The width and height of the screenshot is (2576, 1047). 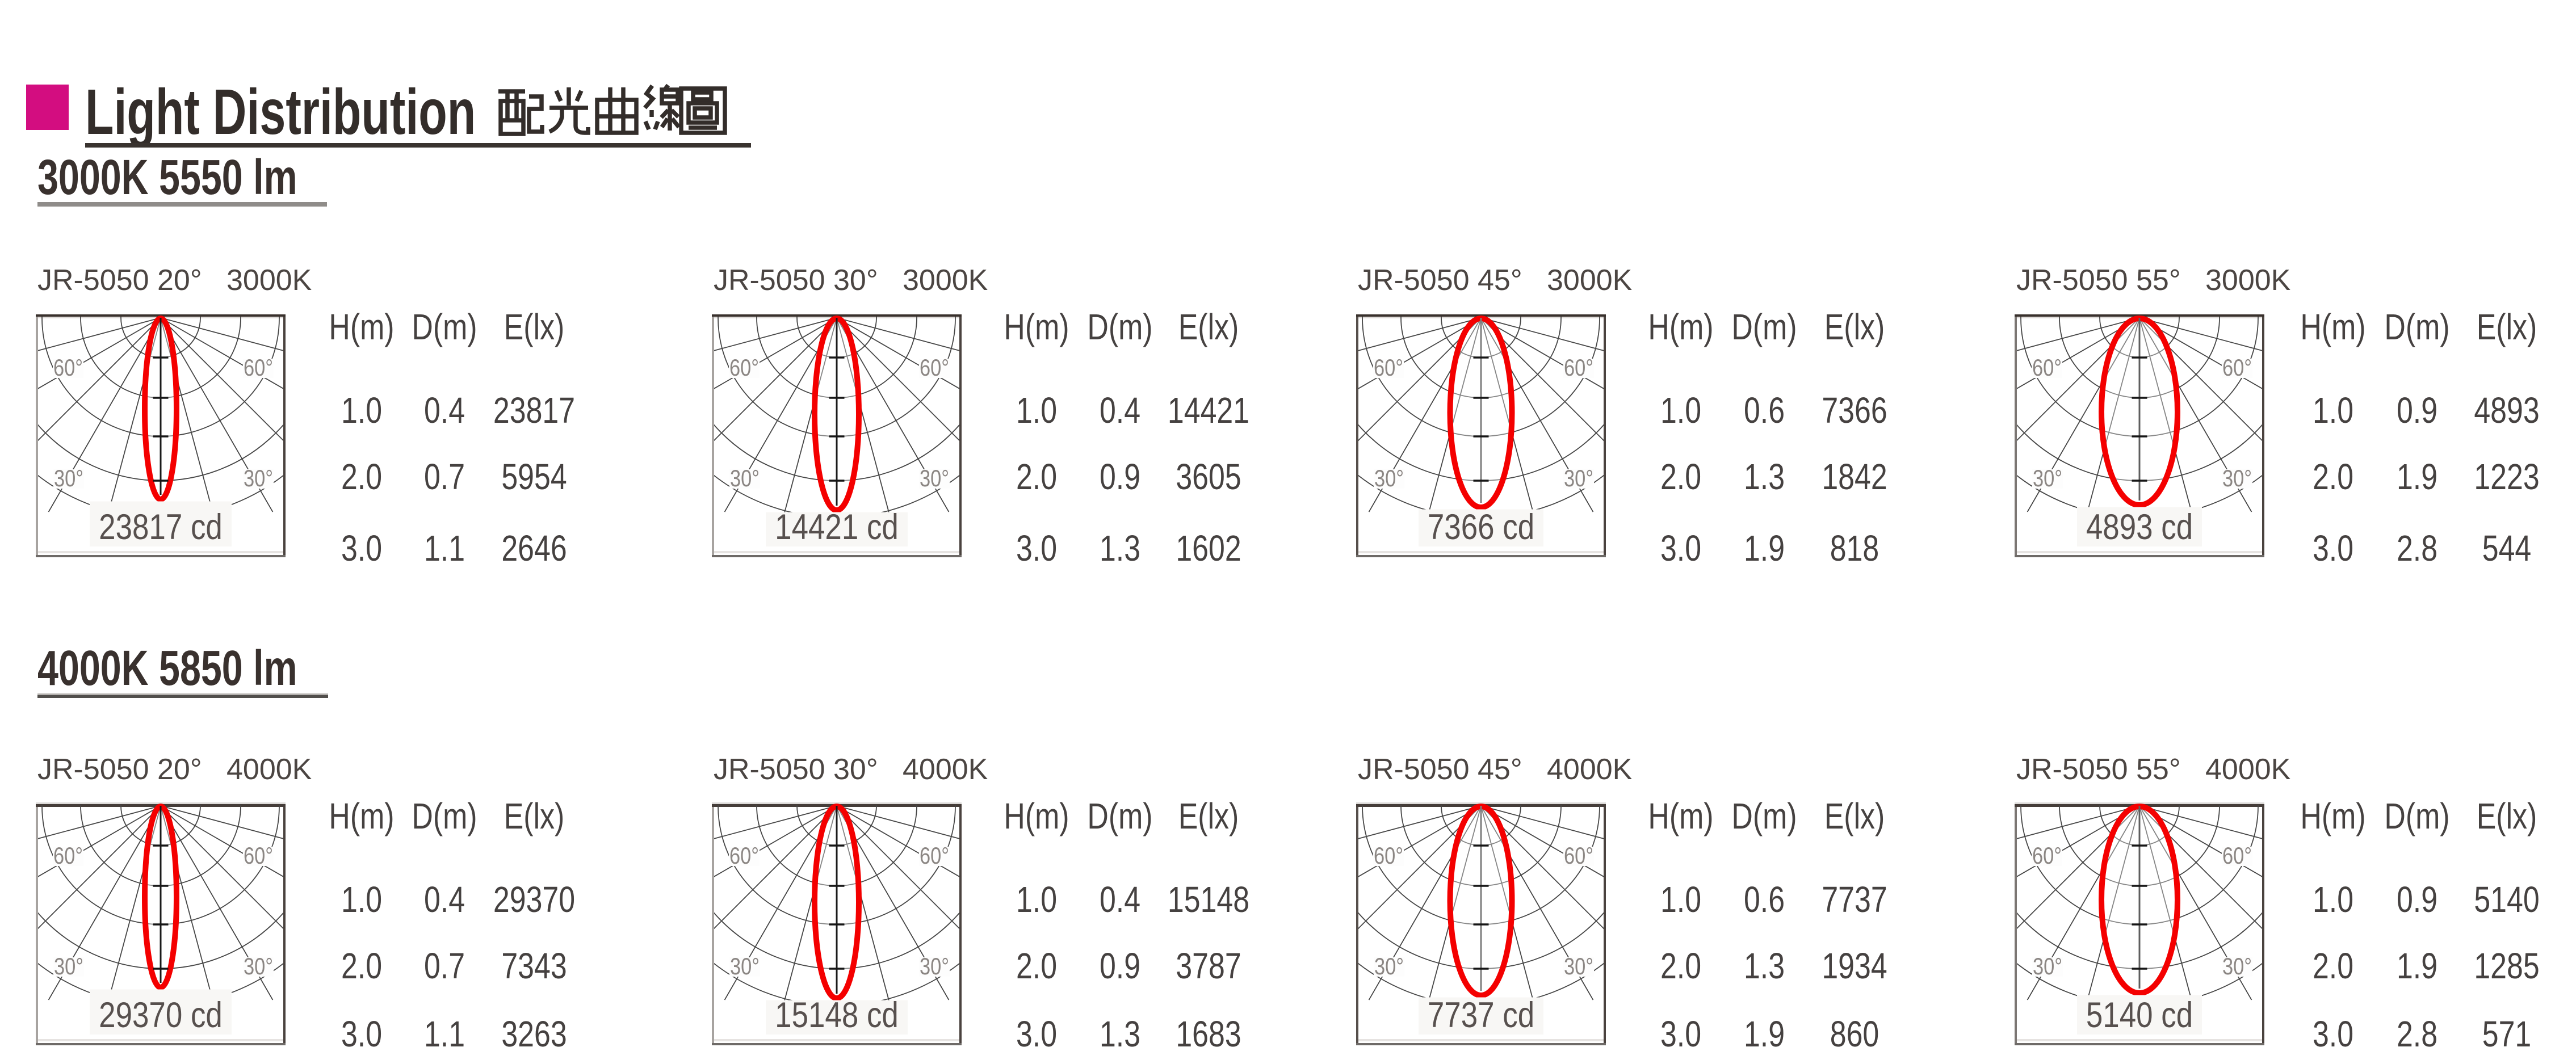 What do you see at coordinates (161, 527) in the screenshot?
I see `svg-text: 23817 cd` at bounding box center [161, 527].